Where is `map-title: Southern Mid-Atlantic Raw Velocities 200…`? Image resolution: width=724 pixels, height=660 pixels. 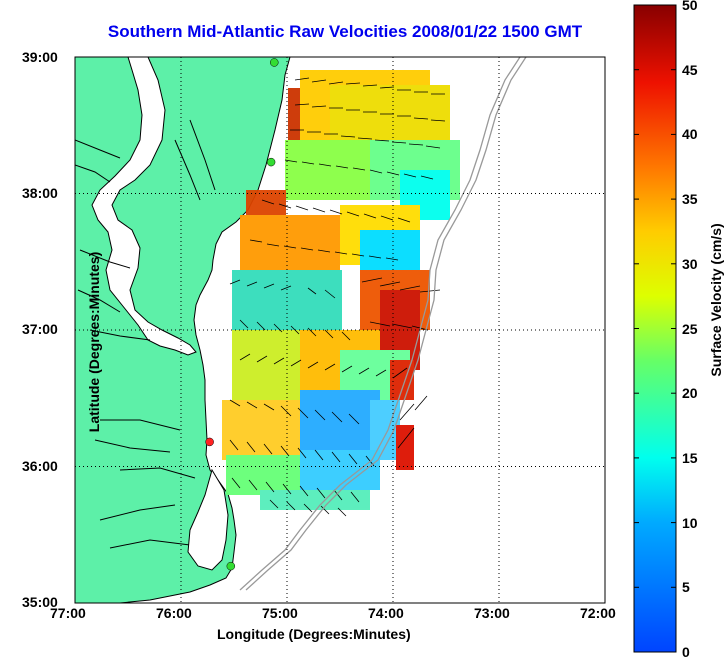 map-title: Southern Mid-Atlantic Raw Velocities 200… is located at coordinates (345, 31).